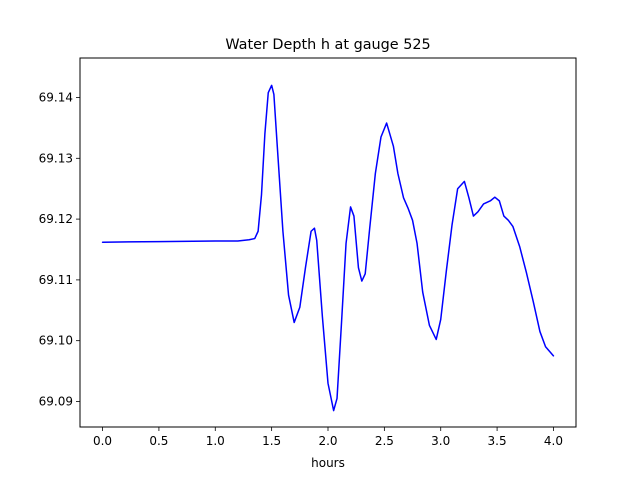 The image size is (640, 480). What do you see at coordinates (56, 219) in the screenshot?
I see `y-tick-label: 69.12` at bounding box center [56, 219].